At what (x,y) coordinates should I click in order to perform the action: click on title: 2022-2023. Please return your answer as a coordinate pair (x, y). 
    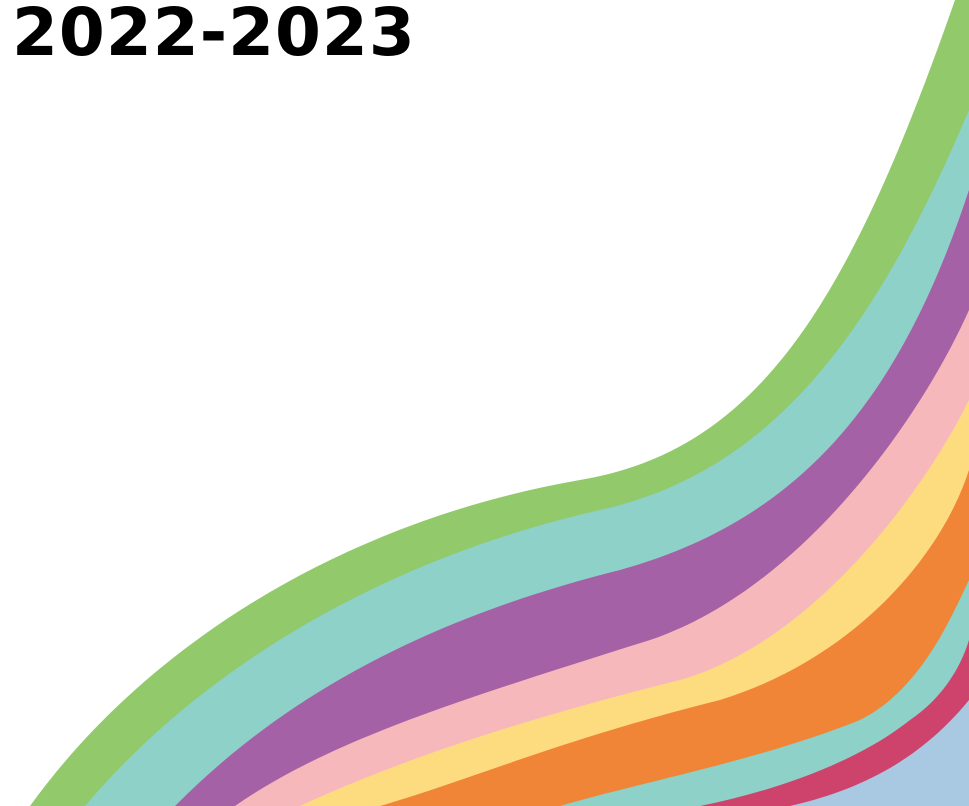
    Looking at the image, I should click on (214, 35).